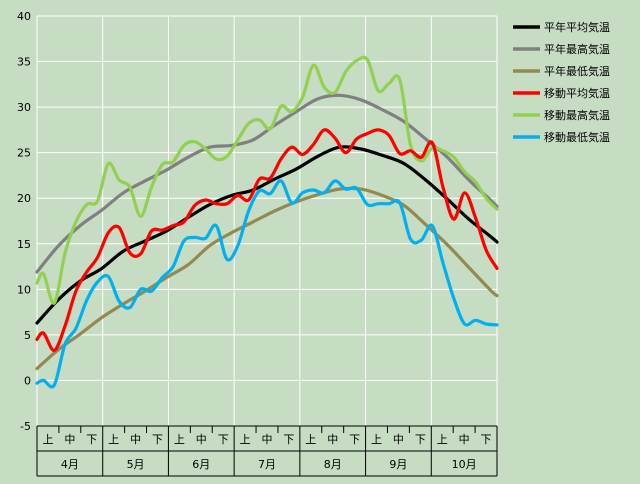 This screenshot has height=484, width=640. I want to click on legend-label: 移動最高気温, so click(577, 115).